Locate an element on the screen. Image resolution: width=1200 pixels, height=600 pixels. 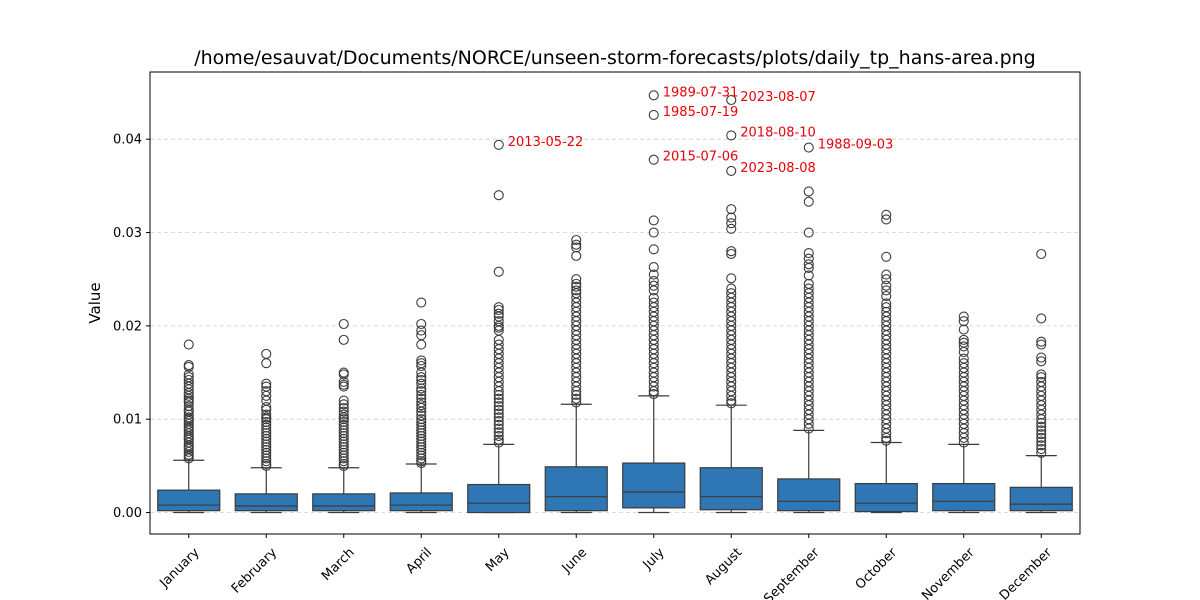
x-tick-label: September is located at coordinates (792, 572).